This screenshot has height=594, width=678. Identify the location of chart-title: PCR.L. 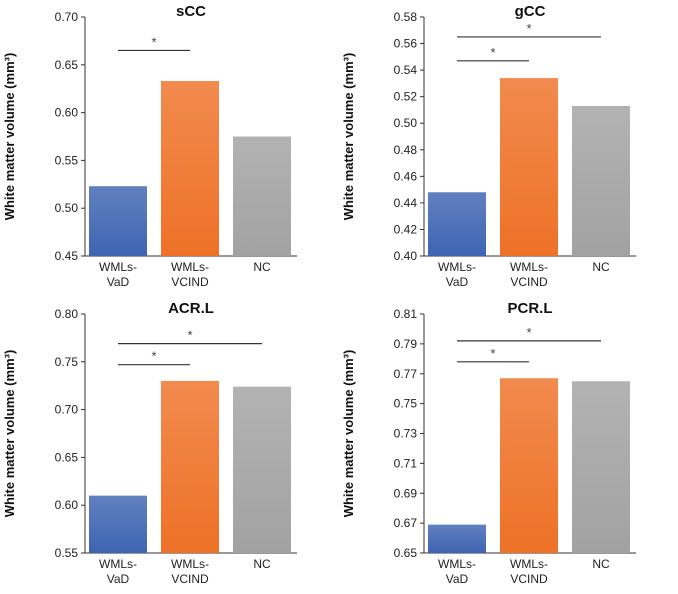
(530, 308).